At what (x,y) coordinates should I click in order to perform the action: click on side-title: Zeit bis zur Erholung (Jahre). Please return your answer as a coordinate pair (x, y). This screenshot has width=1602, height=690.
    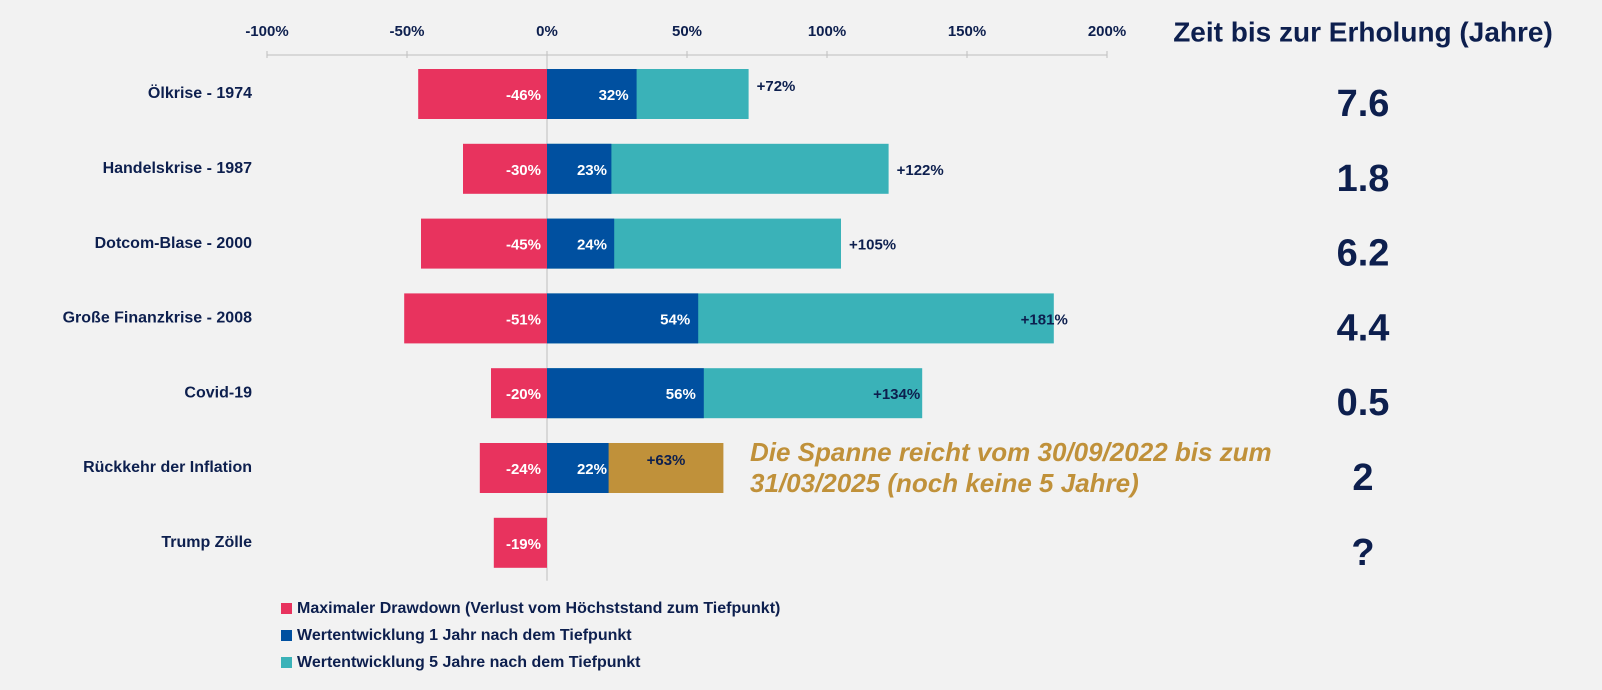
    Looking at the image, I should click on (1363, 31).